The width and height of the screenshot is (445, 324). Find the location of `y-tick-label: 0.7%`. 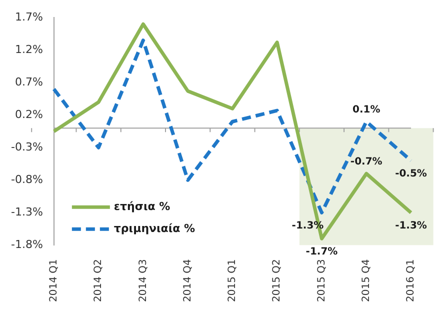

y-tick-label: 0.7% is located at coordinates (28, 81).